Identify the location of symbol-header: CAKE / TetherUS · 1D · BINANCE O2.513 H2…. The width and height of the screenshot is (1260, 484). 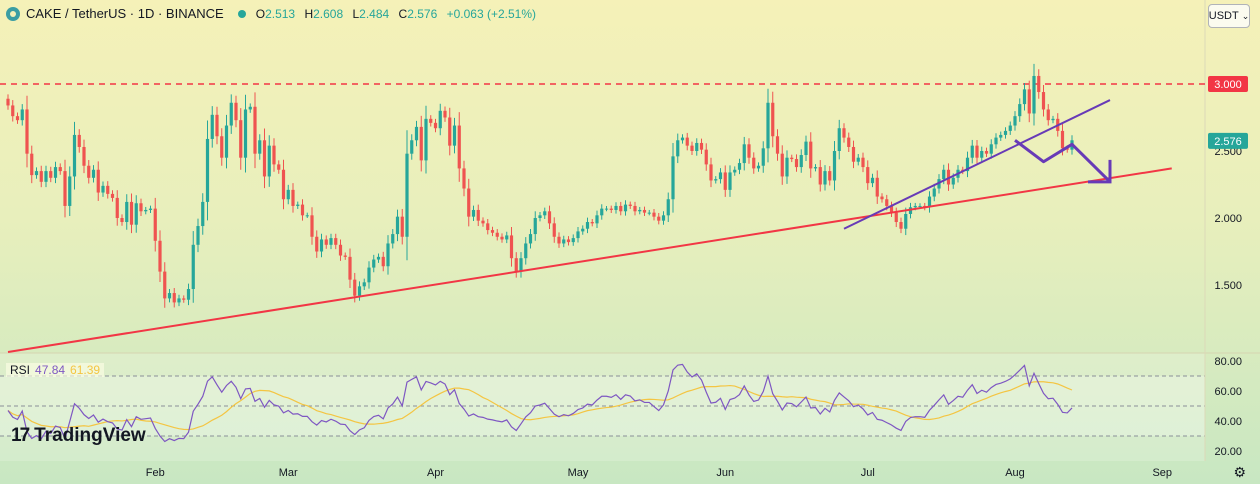
(274, 13).